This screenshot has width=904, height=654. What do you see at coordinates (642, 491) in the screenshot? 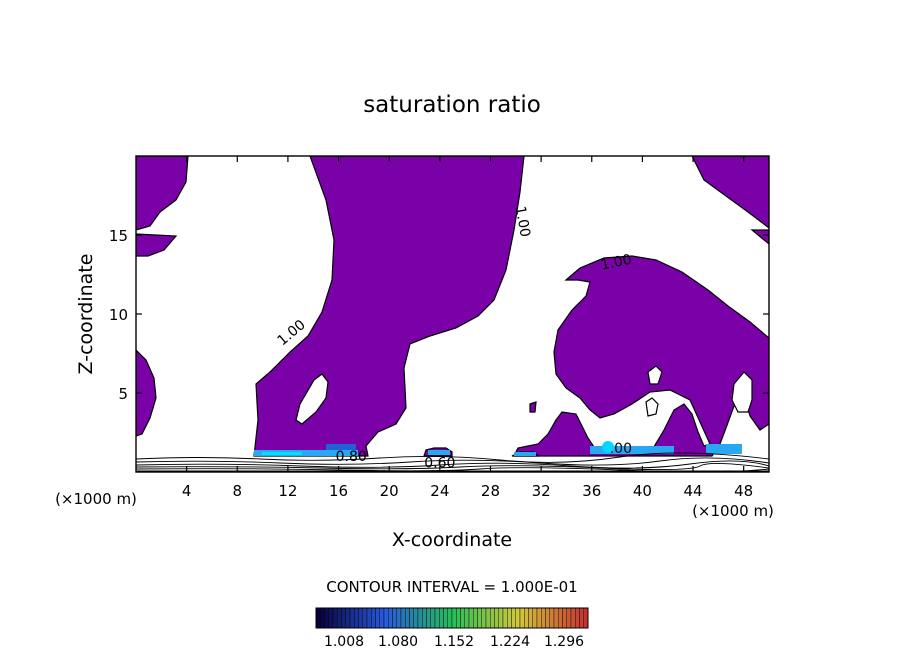
I see `x-tick-label: 40` at bounding box center [642, 491].